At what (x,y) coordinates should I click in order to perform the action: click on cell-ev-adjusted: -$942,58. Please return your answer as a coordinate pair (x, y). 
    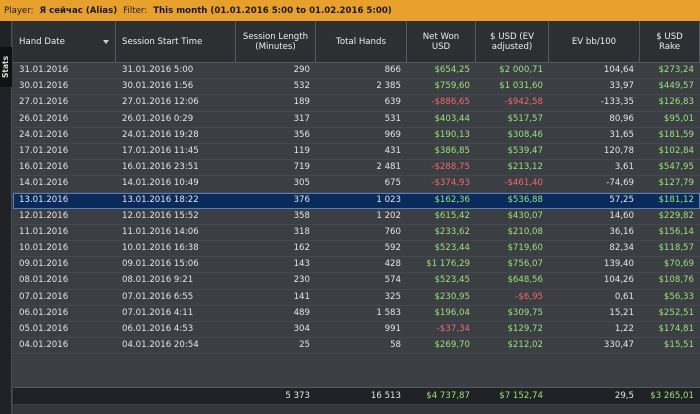
    Looking at the image, I should click on (523, 102).